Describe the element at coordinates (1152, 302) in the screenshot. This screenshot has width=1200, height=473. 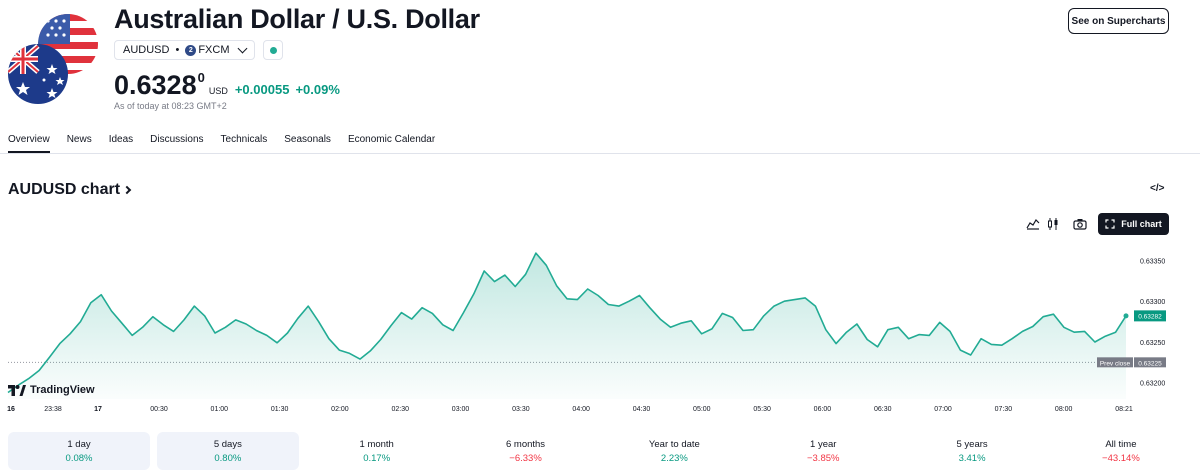
I see `y-tick-label: 0.63300` at that location.